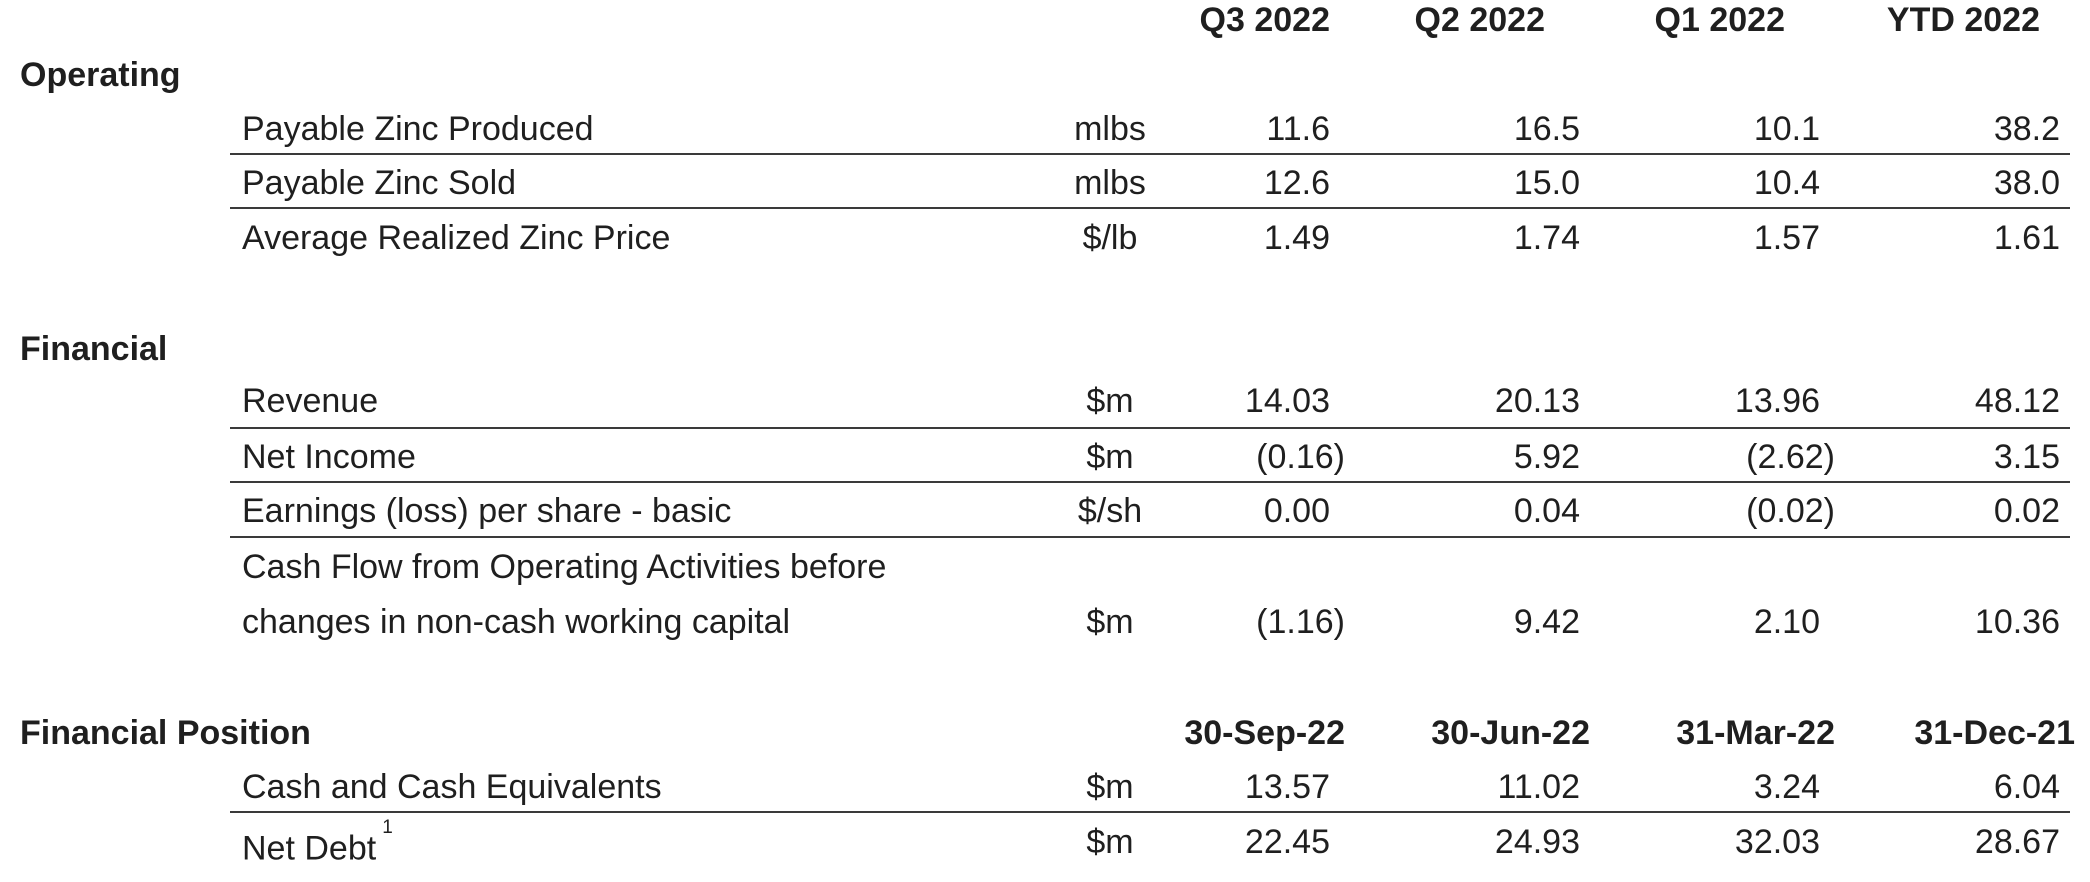 Image resolution: width=2090 pixels, height=882 pixels. Describe the element at coordinates (379, 183) in the screenshot. I see `row-label: Payable Zinc Sold` at that location.